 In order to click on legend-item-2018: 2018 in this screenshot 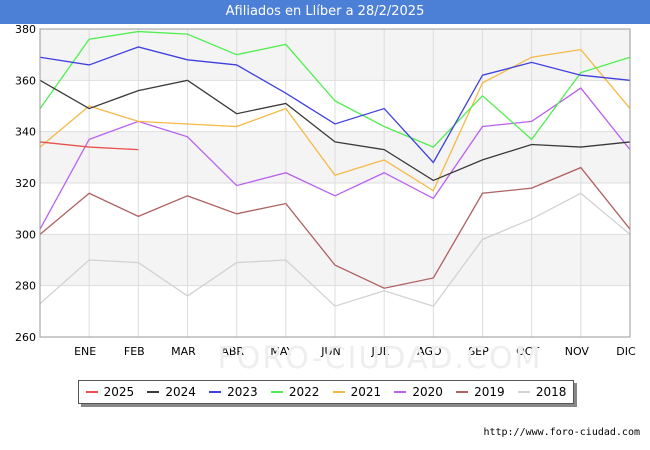, I will do `click(542, 392)`.